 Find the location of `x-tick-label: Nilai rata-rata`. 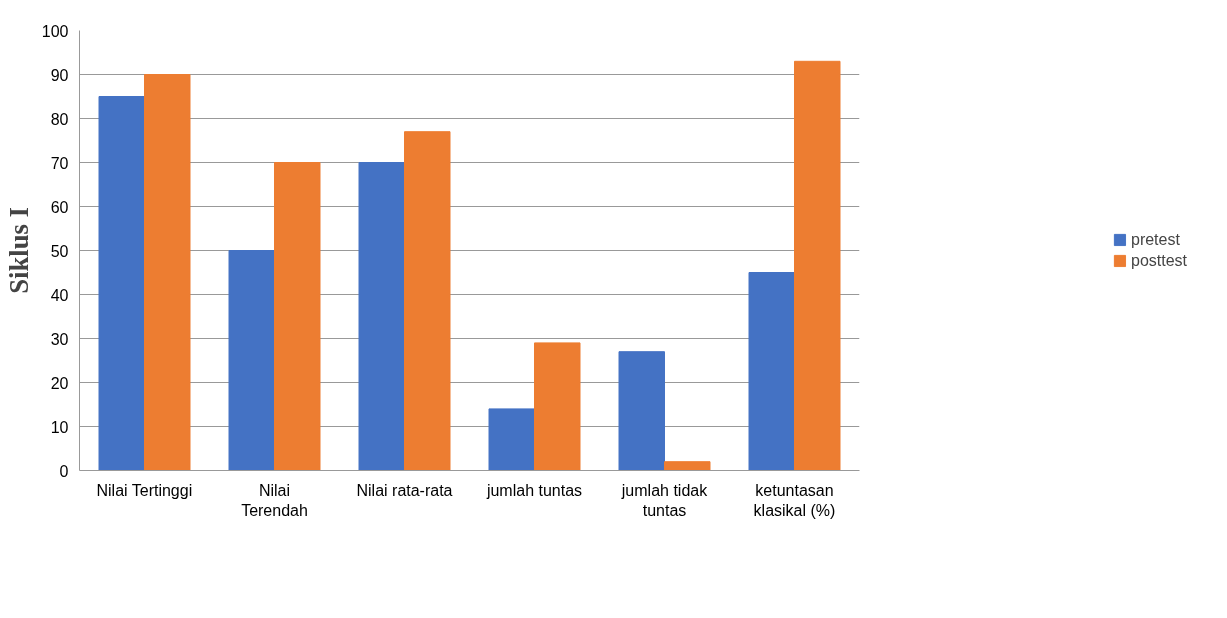

x-tick-label: Nilai rata-rata is located at coordinates (404, 490).